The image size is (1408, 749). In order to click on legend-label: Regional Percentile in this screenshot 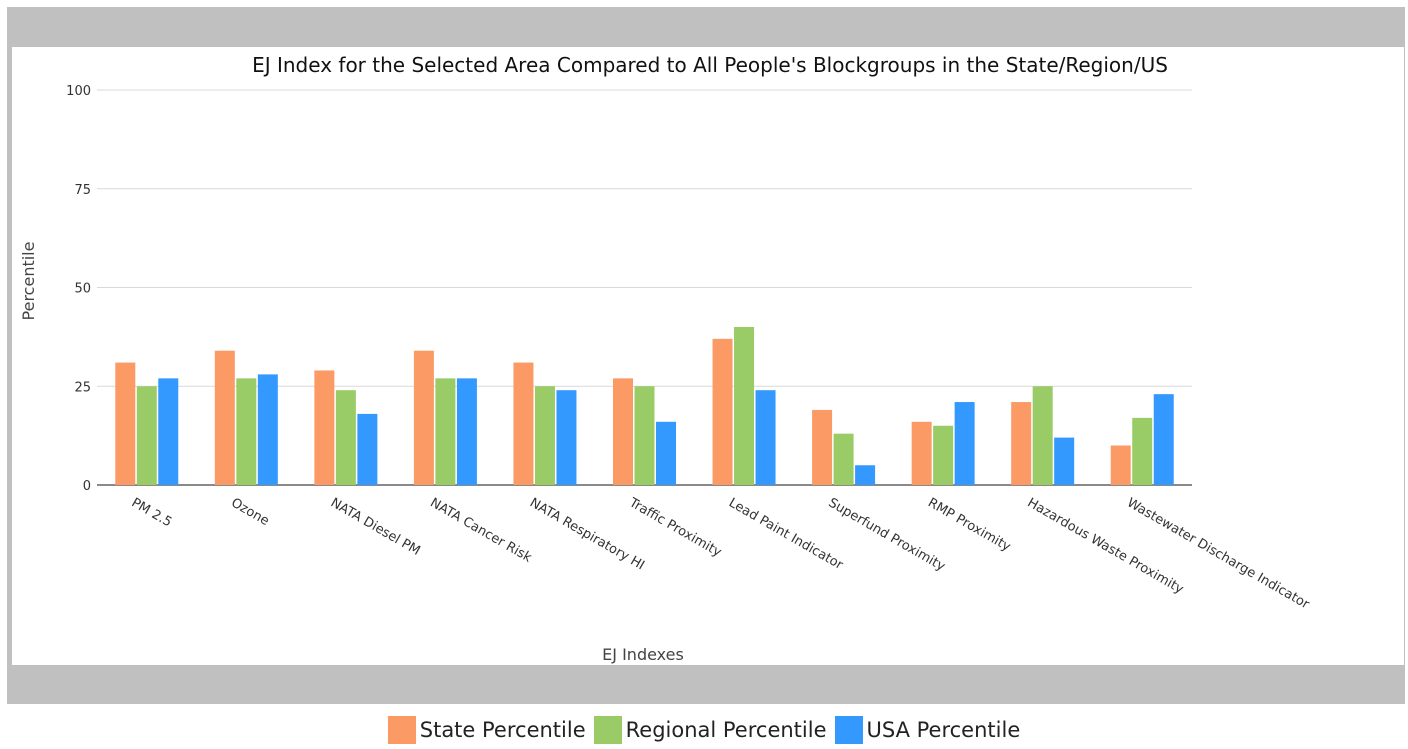, I will do `click(726, 730)`.